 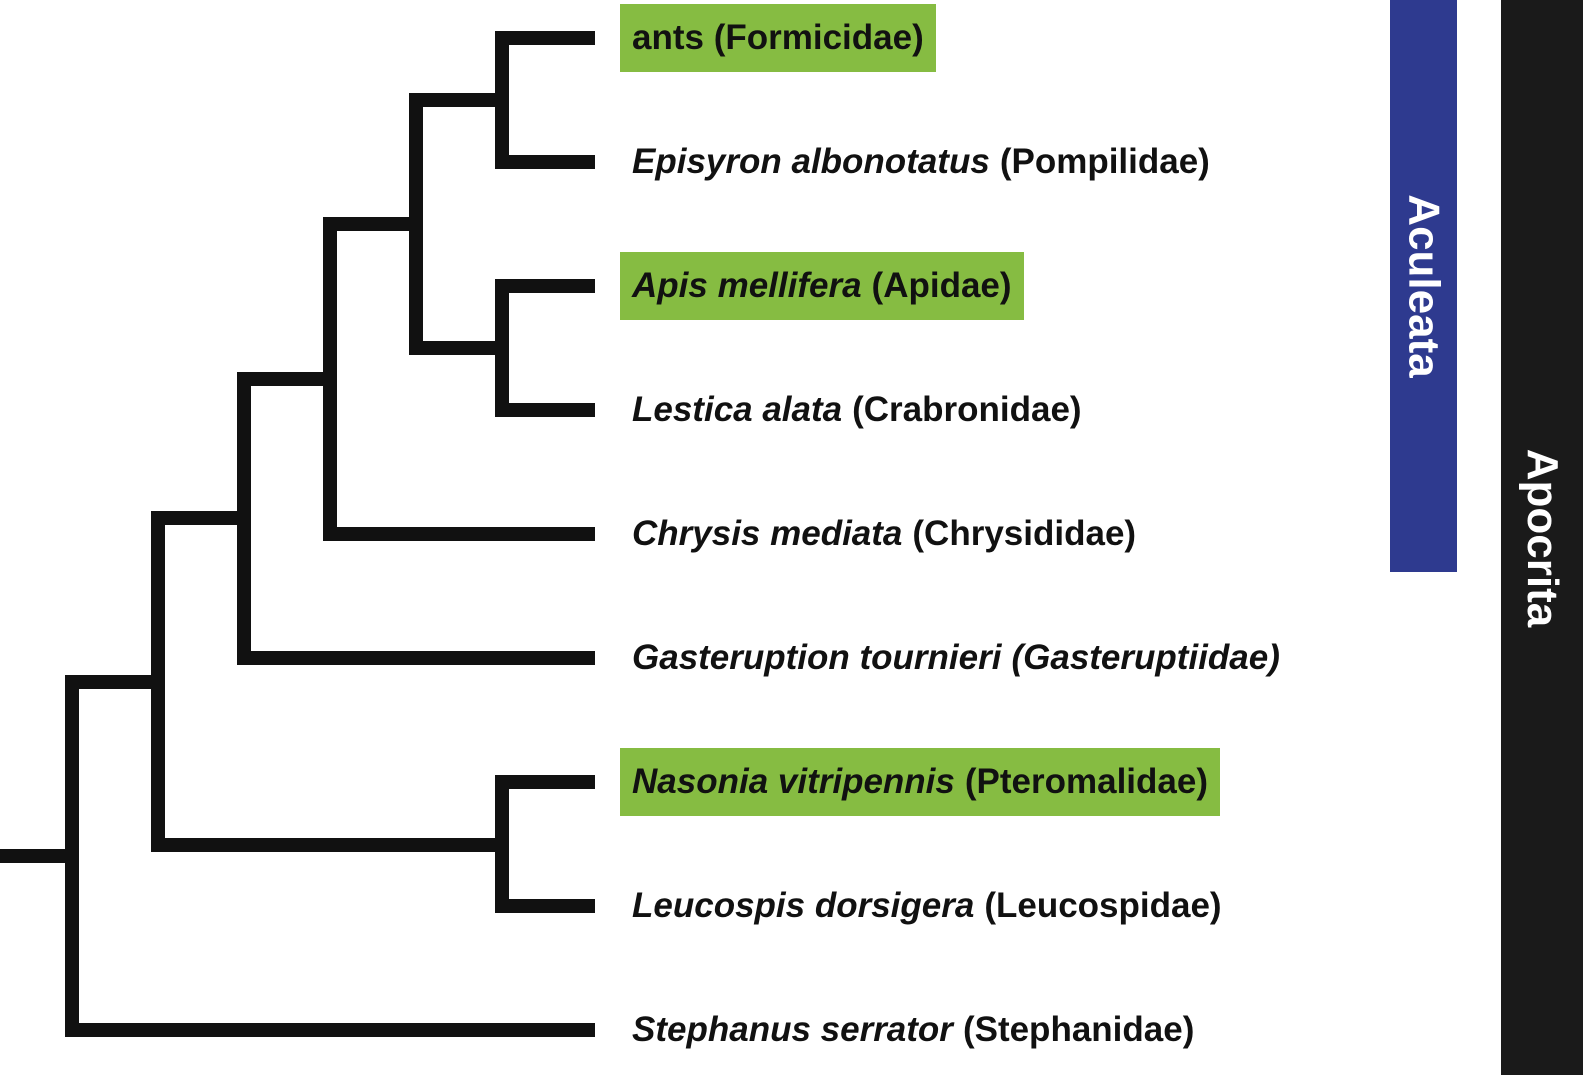 I want to click on clade-label-aculeata: Aculeata, so click(x=1424, y=286).